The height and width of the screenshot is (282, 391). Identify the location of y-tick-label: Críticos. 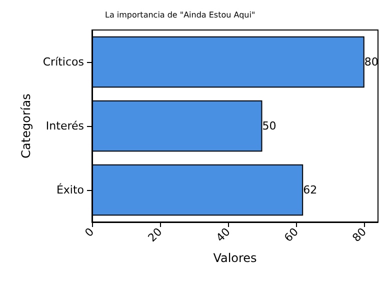
(63, 62).